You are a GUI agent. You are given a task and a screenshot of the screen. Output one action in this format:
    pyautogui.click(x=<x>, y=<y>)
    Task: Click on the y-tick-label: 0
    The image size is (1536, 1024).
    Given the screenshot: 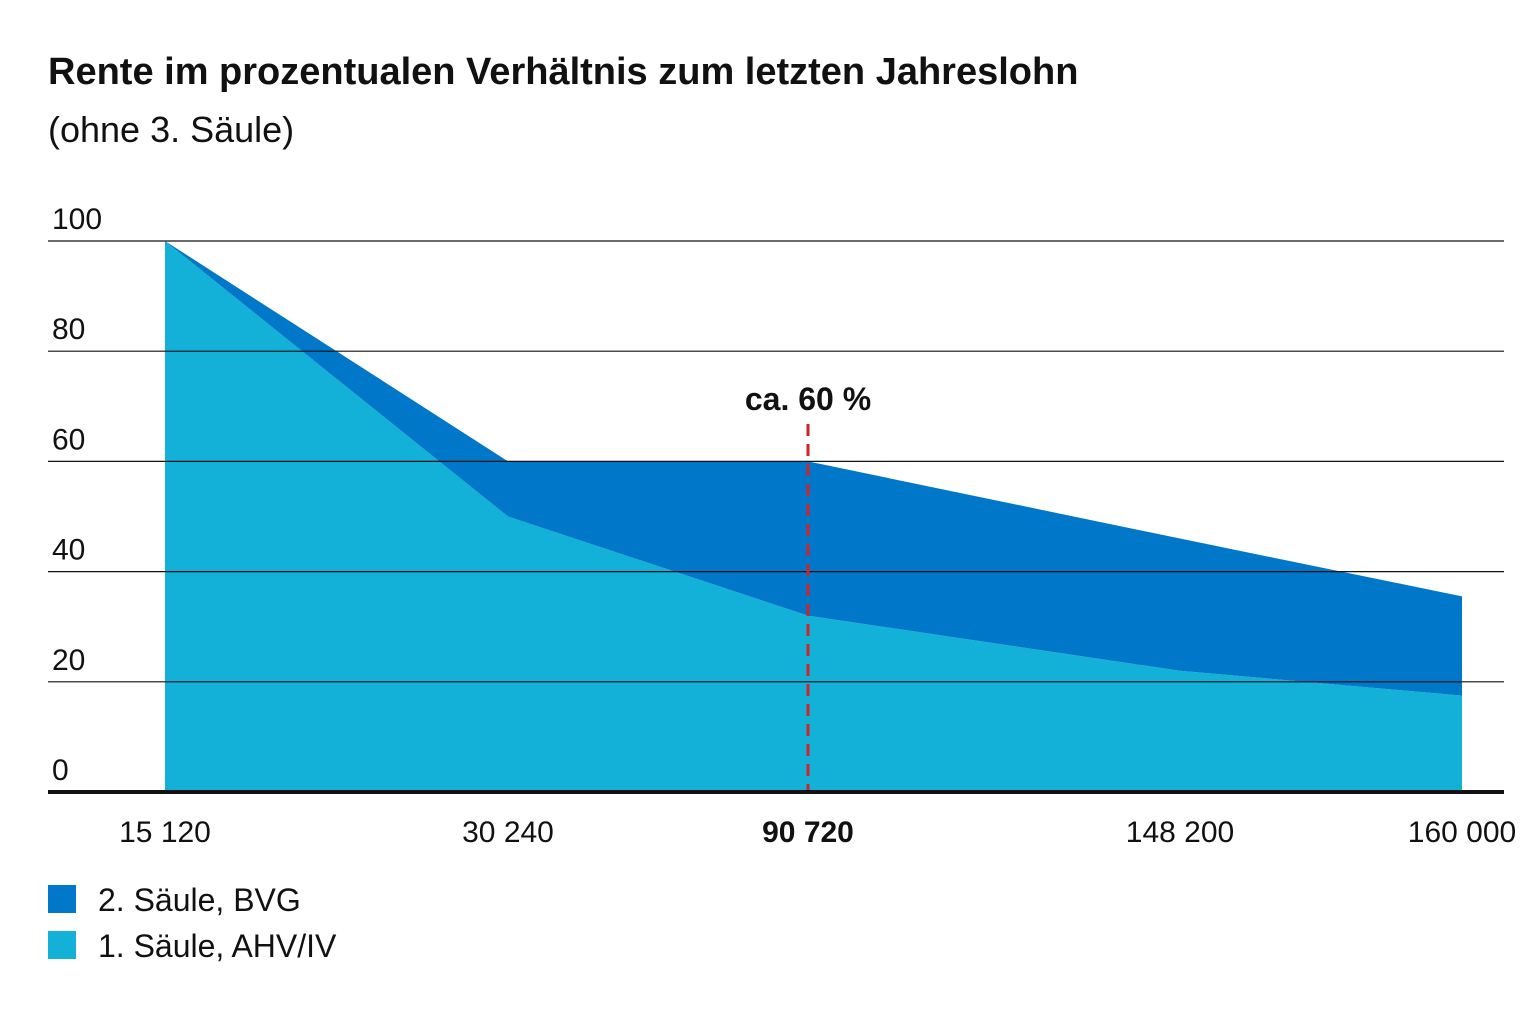 What is the action you would take?
    pyautogui.click(x=60, y=770)
    